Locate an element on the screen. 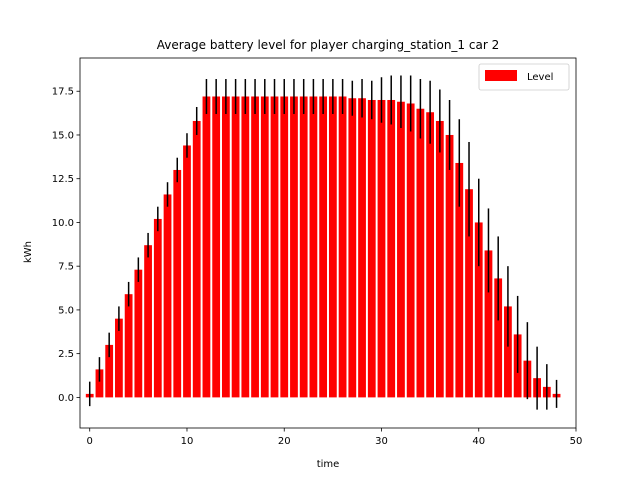  y-axis-ticks: 0.0 2.5 5.0 7.5 10.0 12.5 15.0 17.5 is located at coordinates (66, 245).